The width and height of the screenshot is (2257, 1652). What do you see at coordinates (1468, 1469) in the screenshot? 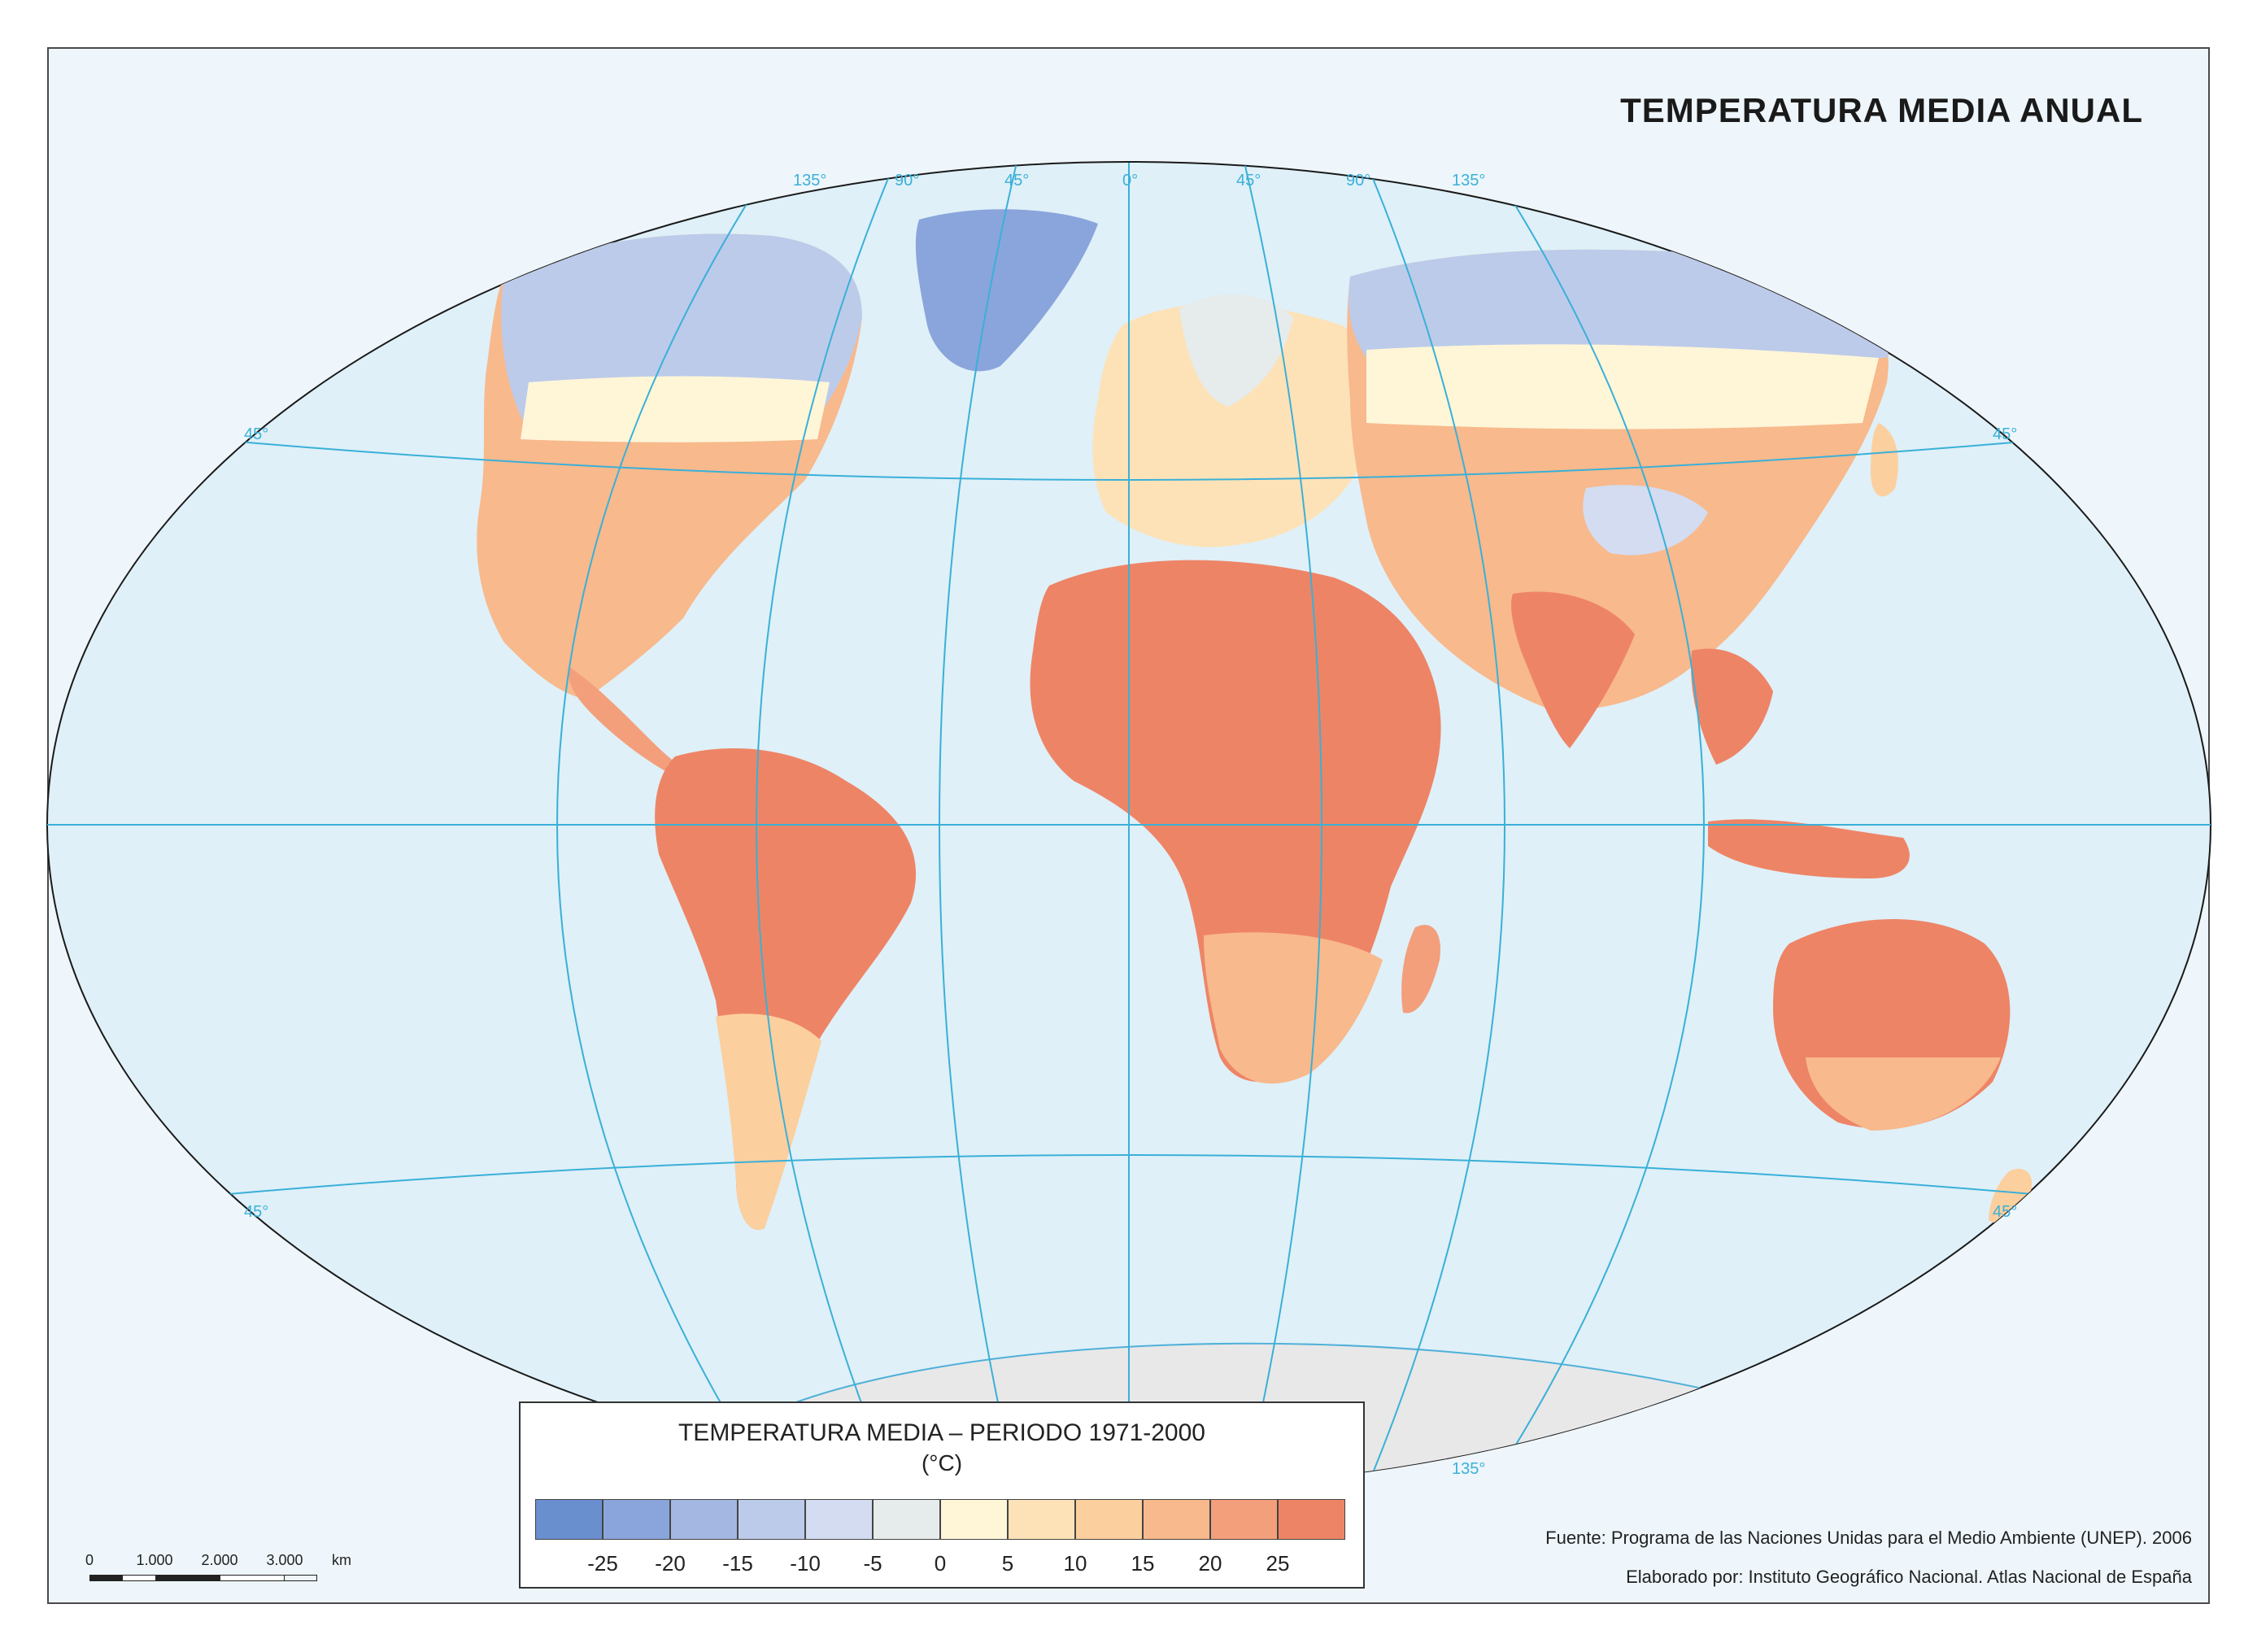
I see `lon-label-bottom: 135°` at bounding box center [1468, 1469].